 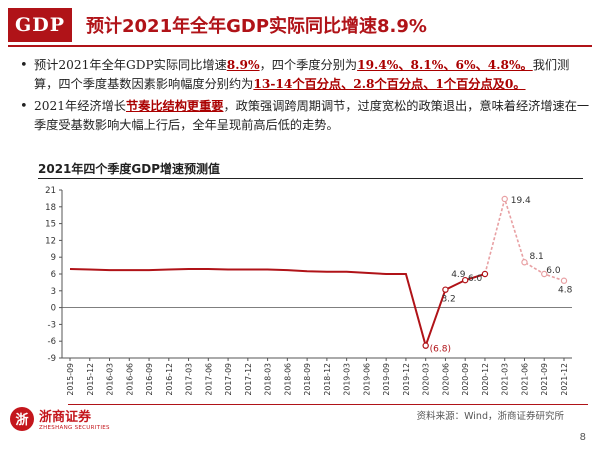 What do you see at coordinates (565, 291) in the screenshot?
I see `data-label: 4.8` at bounding box center [565, 291].